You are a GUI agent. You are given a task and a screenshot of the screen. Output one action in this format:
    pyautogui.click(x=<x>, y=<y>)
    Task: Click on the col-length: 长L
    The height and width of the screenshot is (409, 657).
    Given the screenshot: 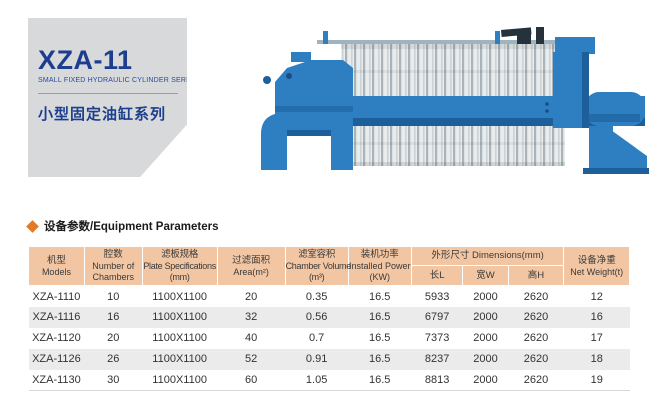 What is the action you would take?
    pyautogui.click(x=437, y=276)
    